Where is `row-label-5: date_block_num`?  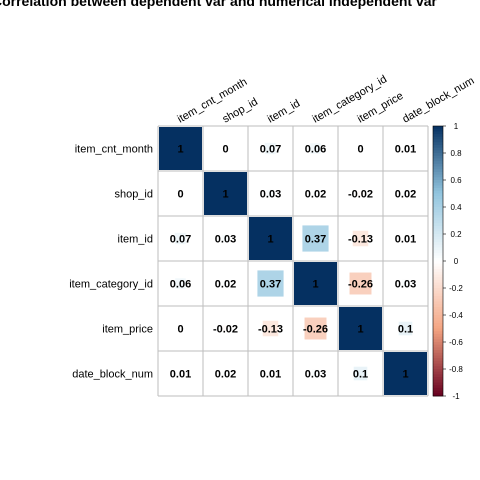 row-label-5: date_block_num is located at coordinates (112, 375).